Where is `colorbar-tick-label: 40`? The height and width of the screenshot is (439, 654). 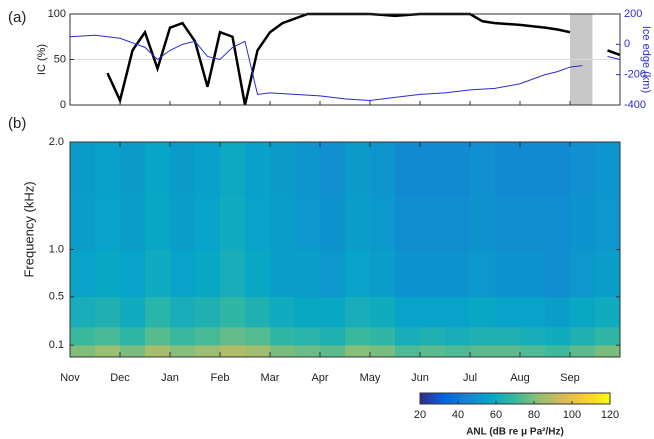 colorbar-tick-label: 40 is located at coordinates (458, 415).